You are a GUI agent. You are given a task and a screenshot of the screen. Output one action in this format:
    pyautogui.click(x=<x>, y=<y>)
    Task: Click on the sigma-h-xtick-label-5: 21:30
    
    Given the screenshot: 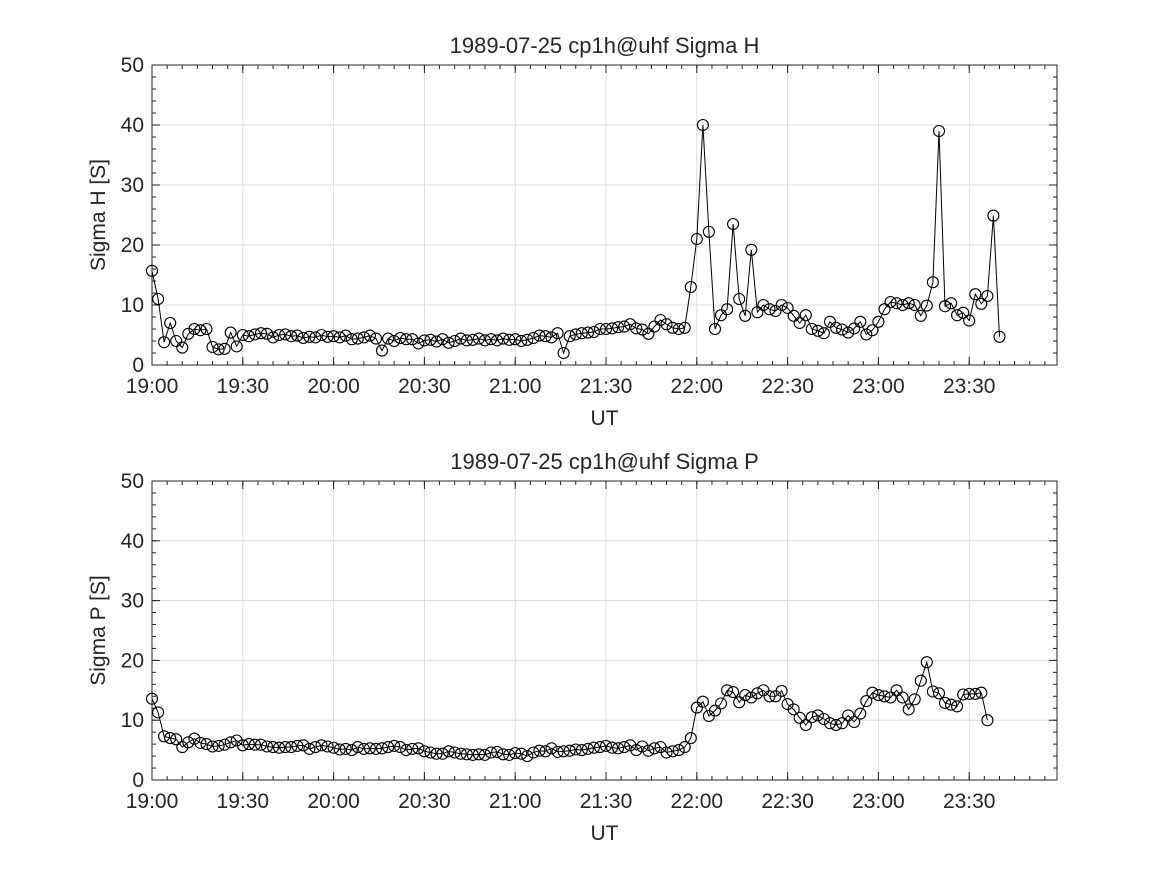 What is the action you would take?
    pyautogui.click(x=606, y=386)
    